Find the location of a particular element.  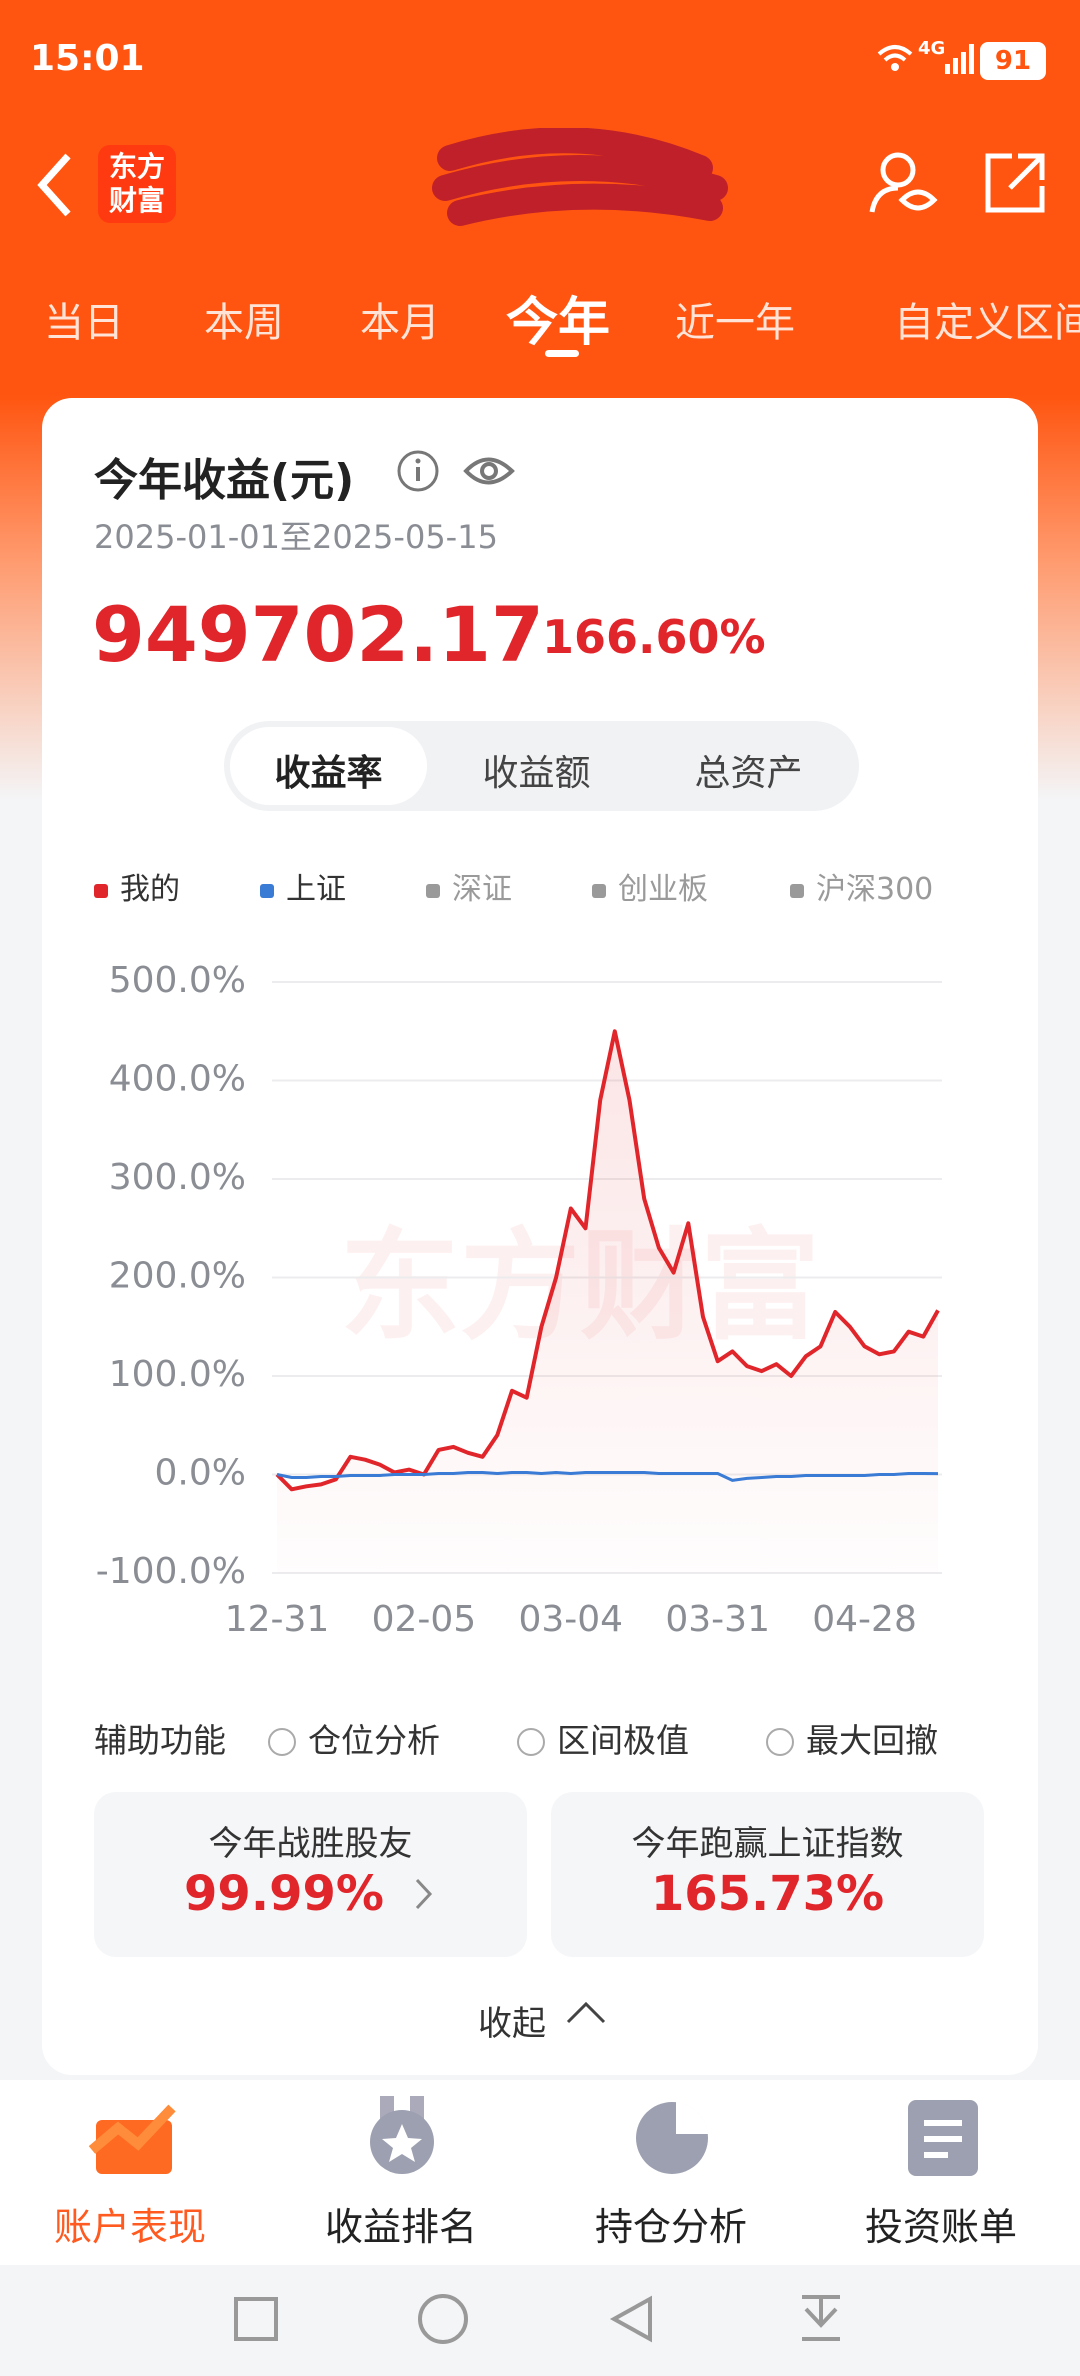

back-button is located at coordinates (56, 185).